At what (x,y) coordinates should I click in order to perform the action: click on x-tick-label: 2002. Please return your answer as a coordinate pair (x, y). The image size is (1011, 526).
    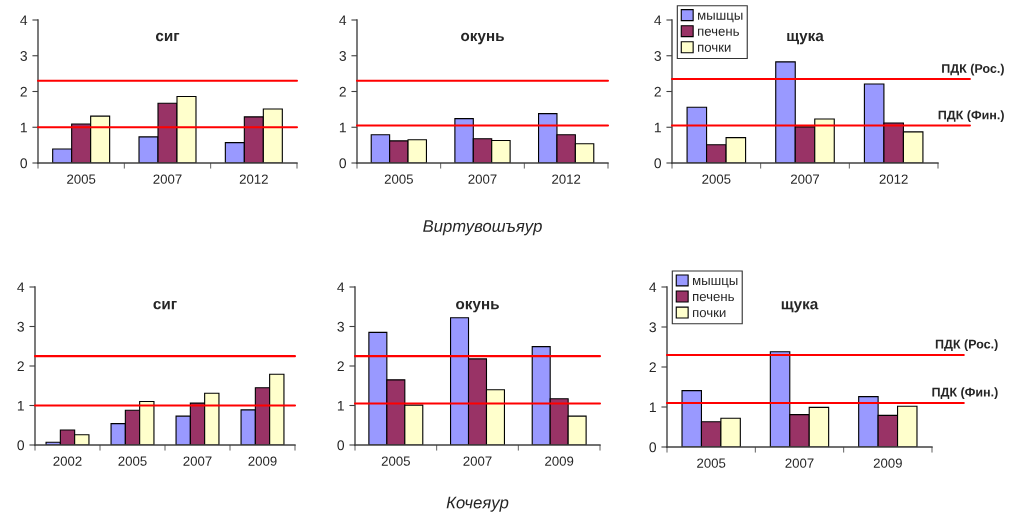
    Looking at the image, I should click on (67, 461).